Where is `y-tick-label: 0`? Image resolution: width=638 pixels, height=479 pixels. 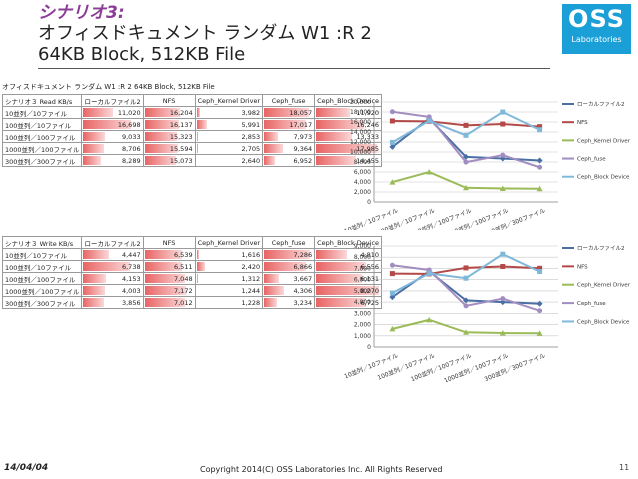 y-tick-label: 0 is located at coordinates (369, 347).